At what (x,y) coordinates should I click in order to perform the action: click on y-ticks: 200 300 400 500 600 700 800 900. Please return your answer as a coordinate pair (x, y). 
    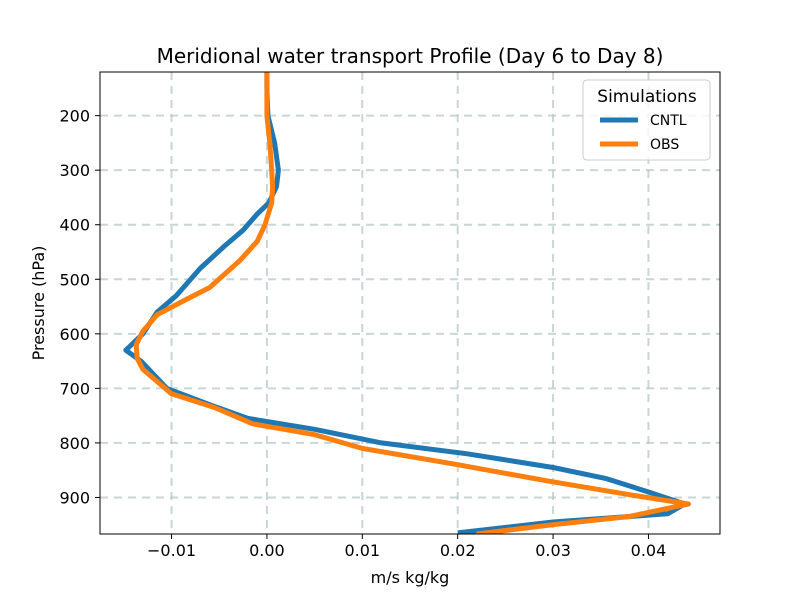
    Looking at the image, I should click on (79, 307).